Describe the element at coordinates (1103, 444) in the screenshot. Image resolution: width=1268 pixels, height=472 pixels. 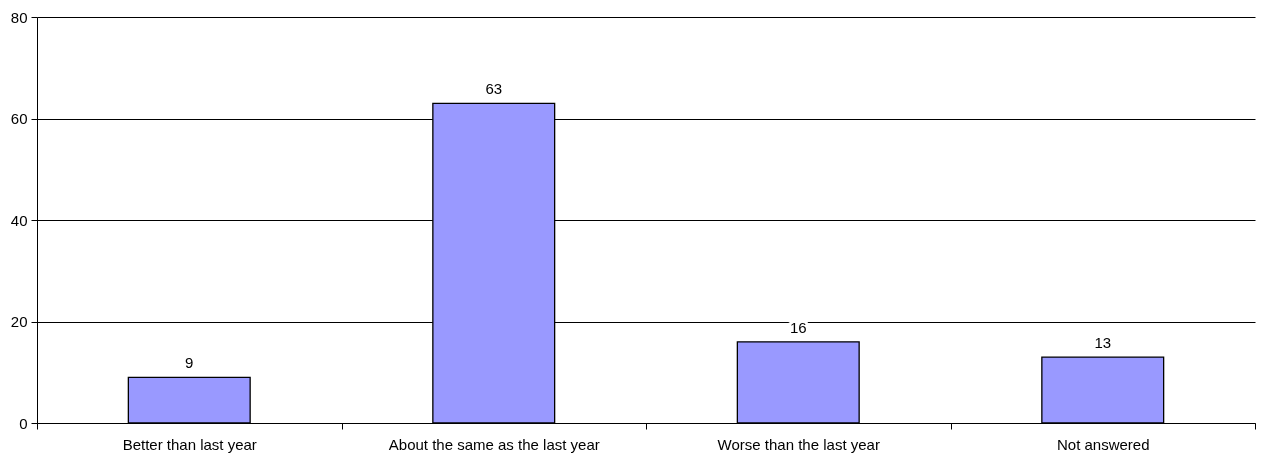
I see `x-tick-label: Not answered` at that location.